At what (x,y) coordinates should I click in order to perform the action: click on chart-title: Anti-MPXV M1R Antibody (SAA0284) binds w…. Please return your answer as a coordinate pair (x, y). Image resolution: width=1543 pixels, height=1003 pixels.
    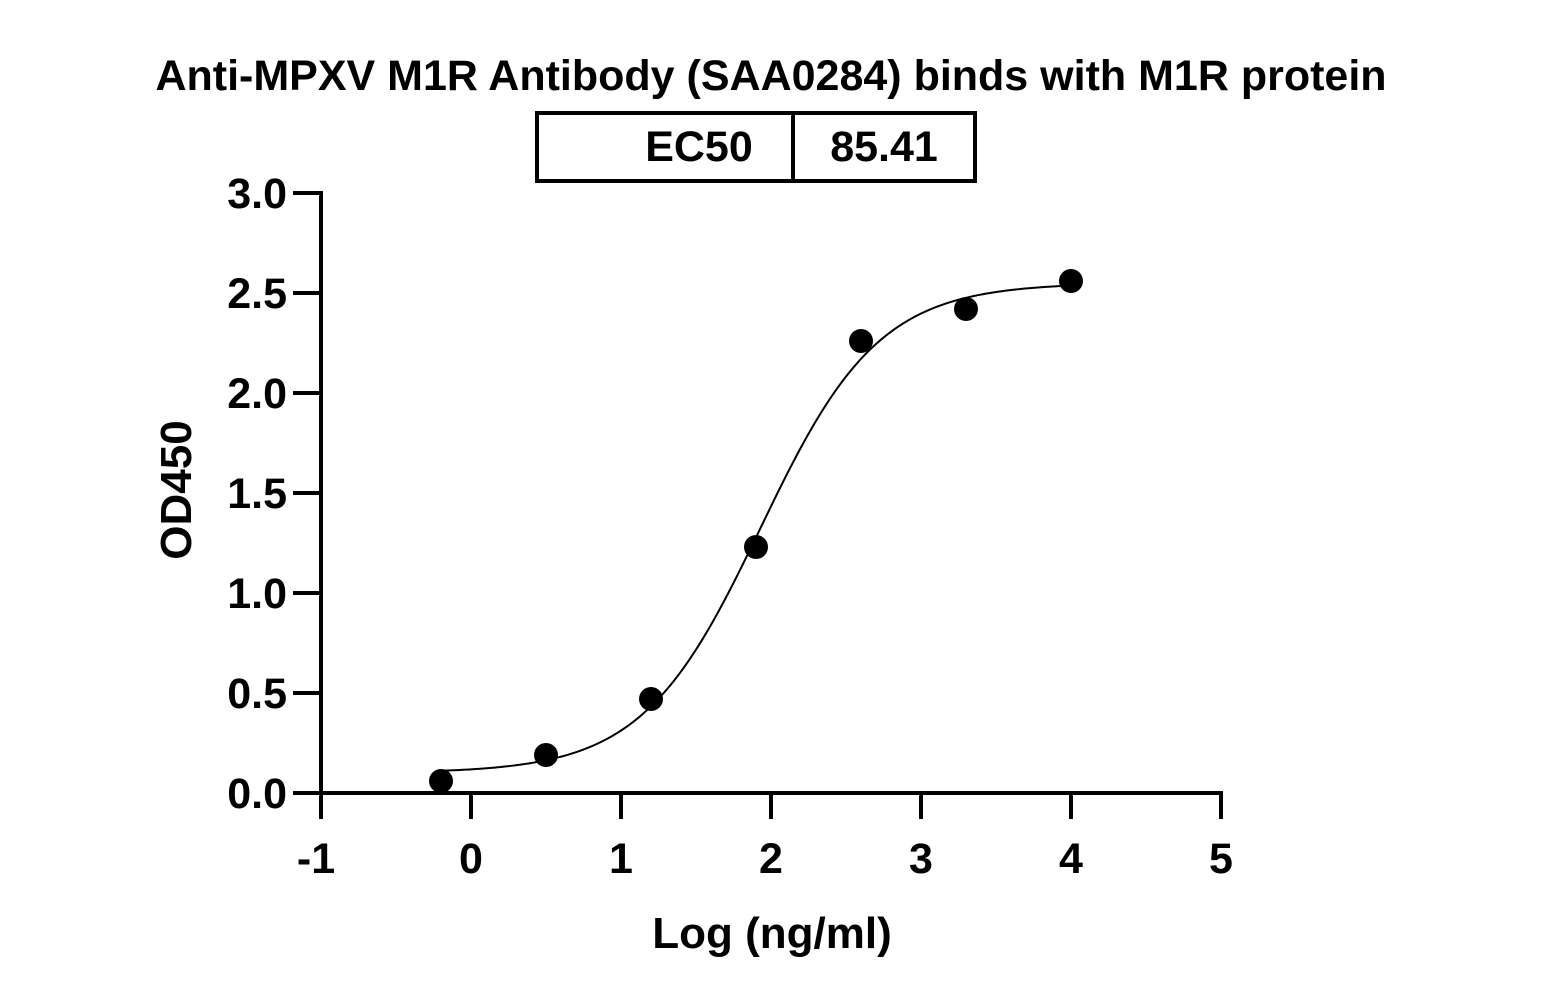
    Looking at the image, I should click on (770, 76).